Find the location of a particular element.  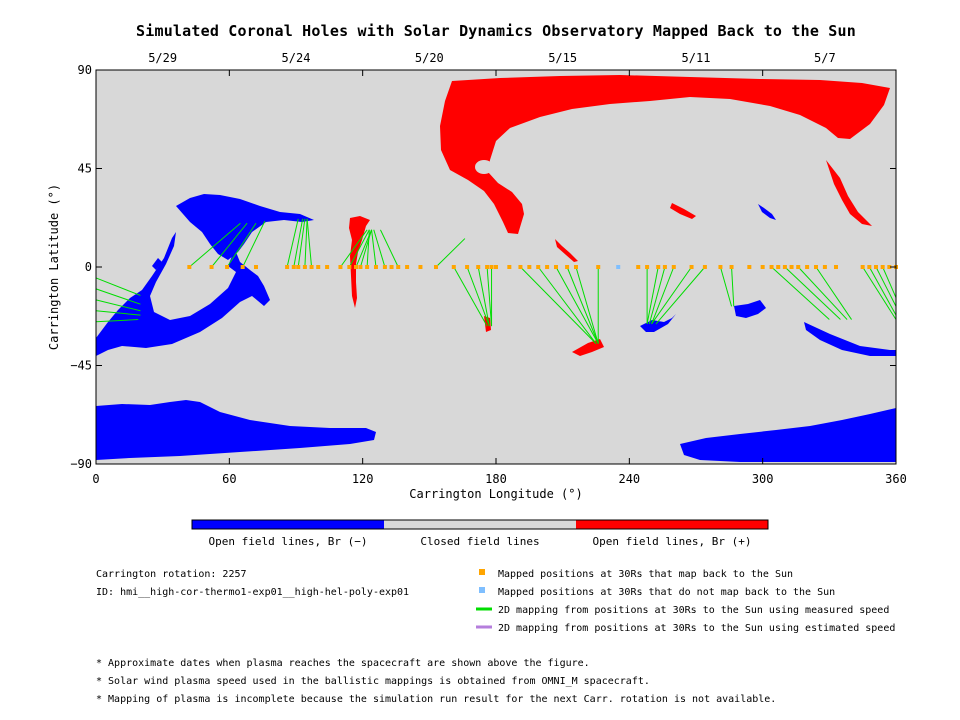

top-date-label-0: 5/29 is located at coordinates (162, 58).